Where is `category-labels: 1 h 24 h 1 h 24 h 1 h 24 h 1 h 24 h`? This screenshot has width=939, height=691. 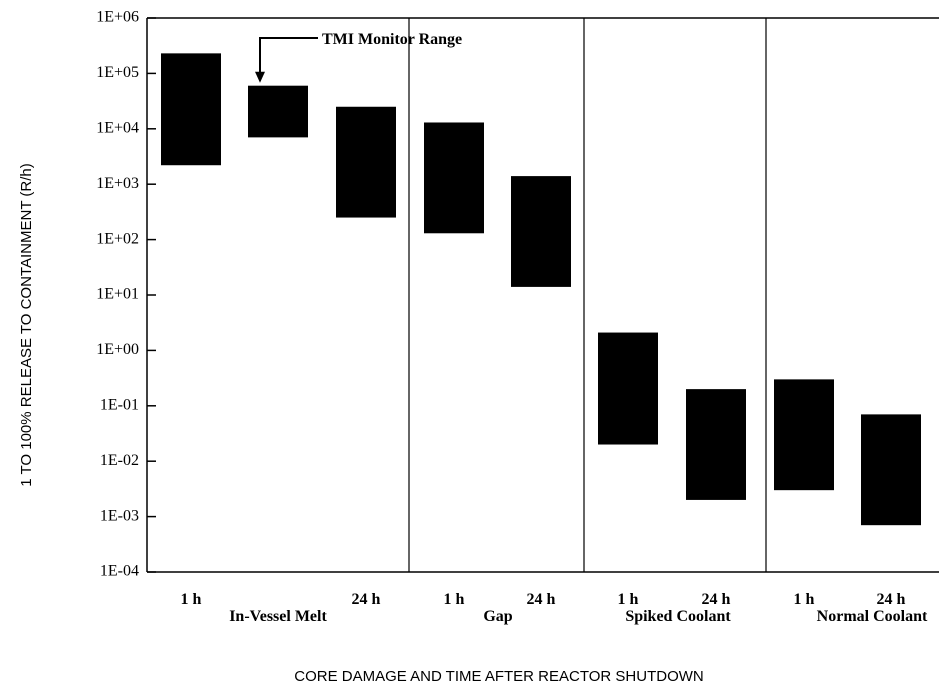
category-labels: 1 h 24 h 1 h 24 h 1 h 24 h 1 h 24 h is located at coordinates (543, 599).